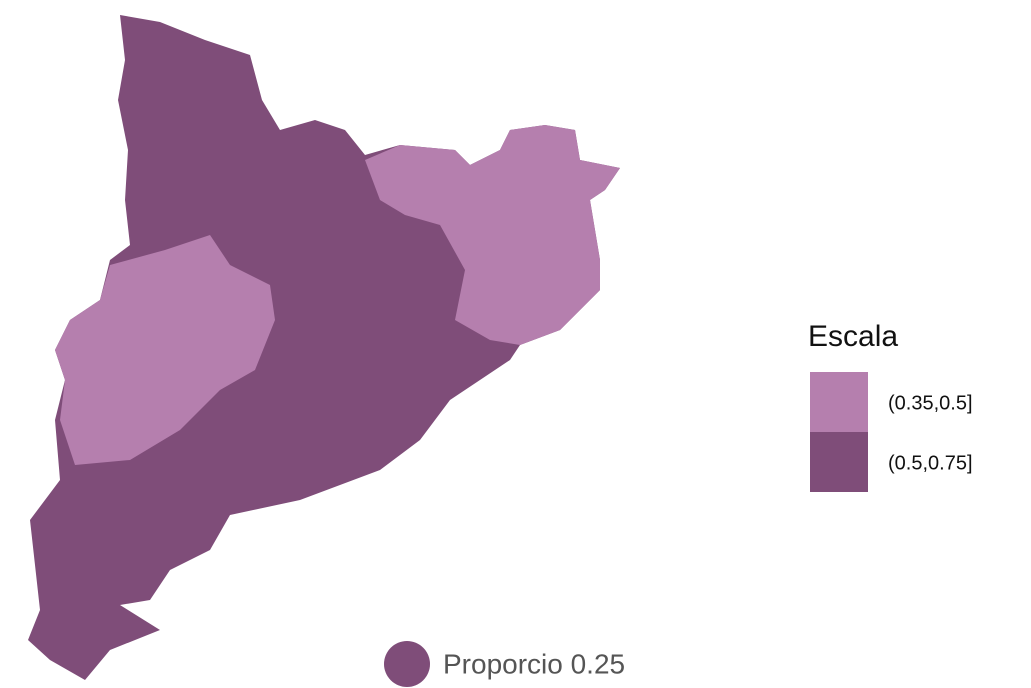 Image resolution: width=1031 pixels, height=688 pixels. What do you see at coordinates (930, 463) in the screenshot?
I see `legend-label: (0.5,0.75]` at bounding box center [930, 463].